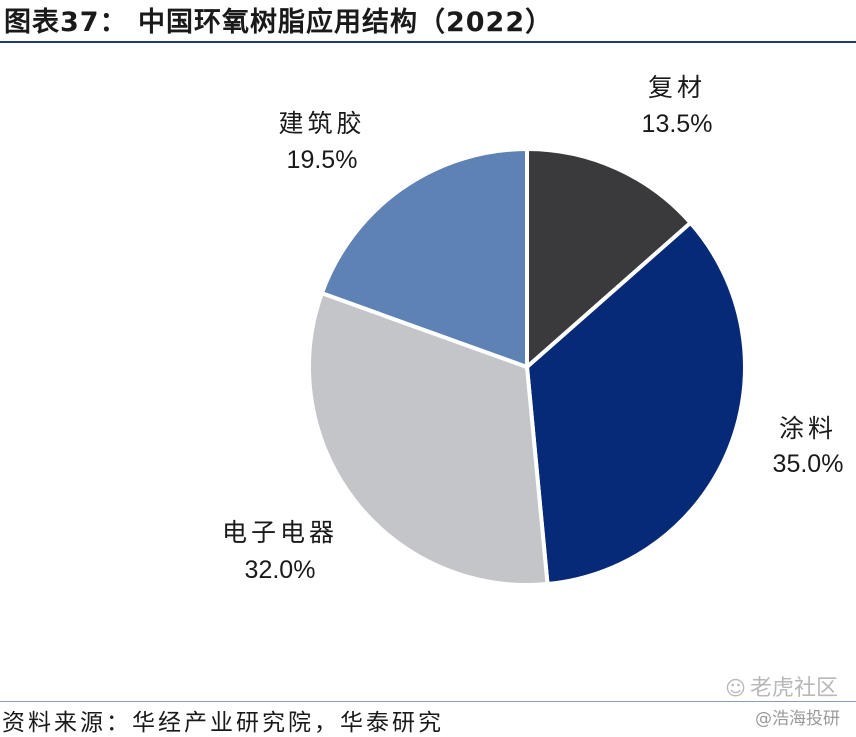 Image resolution: width=856 pixels, height=737 pixels. Describe the element at coordinates (808, 428) in the screenshot. I see `slice-name-label: 涂料` at that location.